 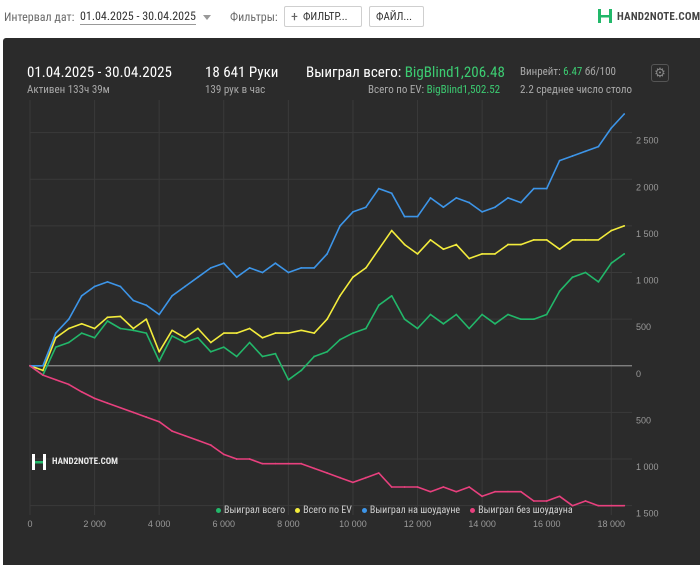 What do you see at coordinates (612, 524) in the screenshot?
I see `x-tick-label: 18 000` at bounding box center [612, 524].